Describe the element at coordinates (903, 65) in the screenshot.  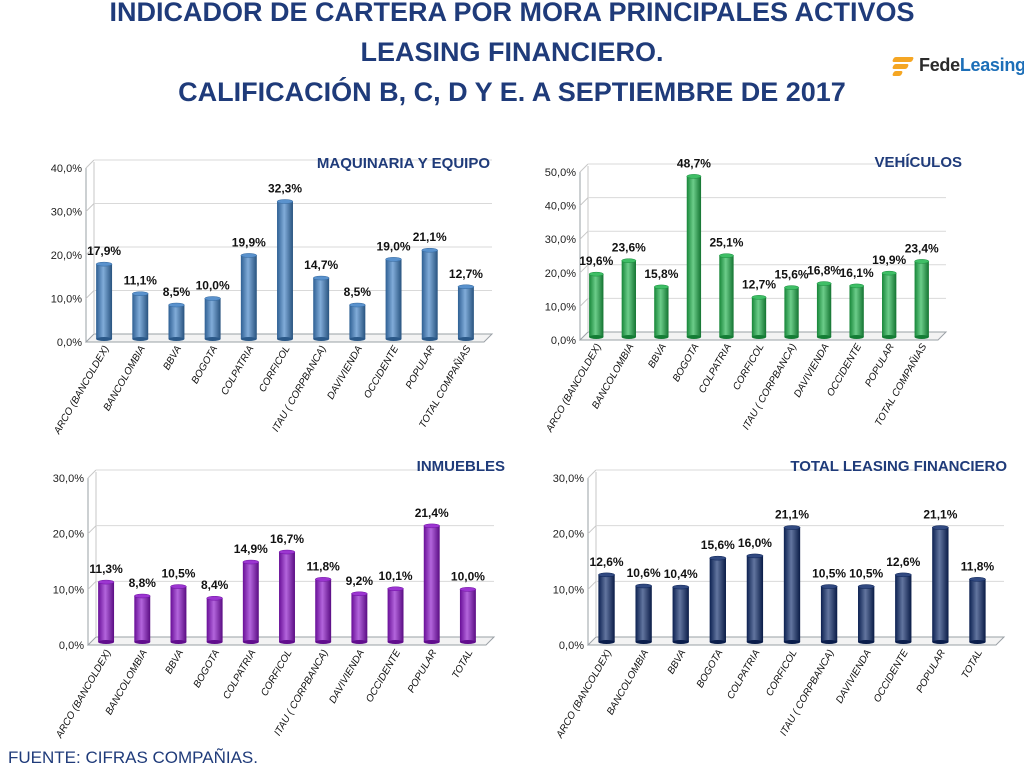
I see `fedeleasing-logo-icon` at that location.